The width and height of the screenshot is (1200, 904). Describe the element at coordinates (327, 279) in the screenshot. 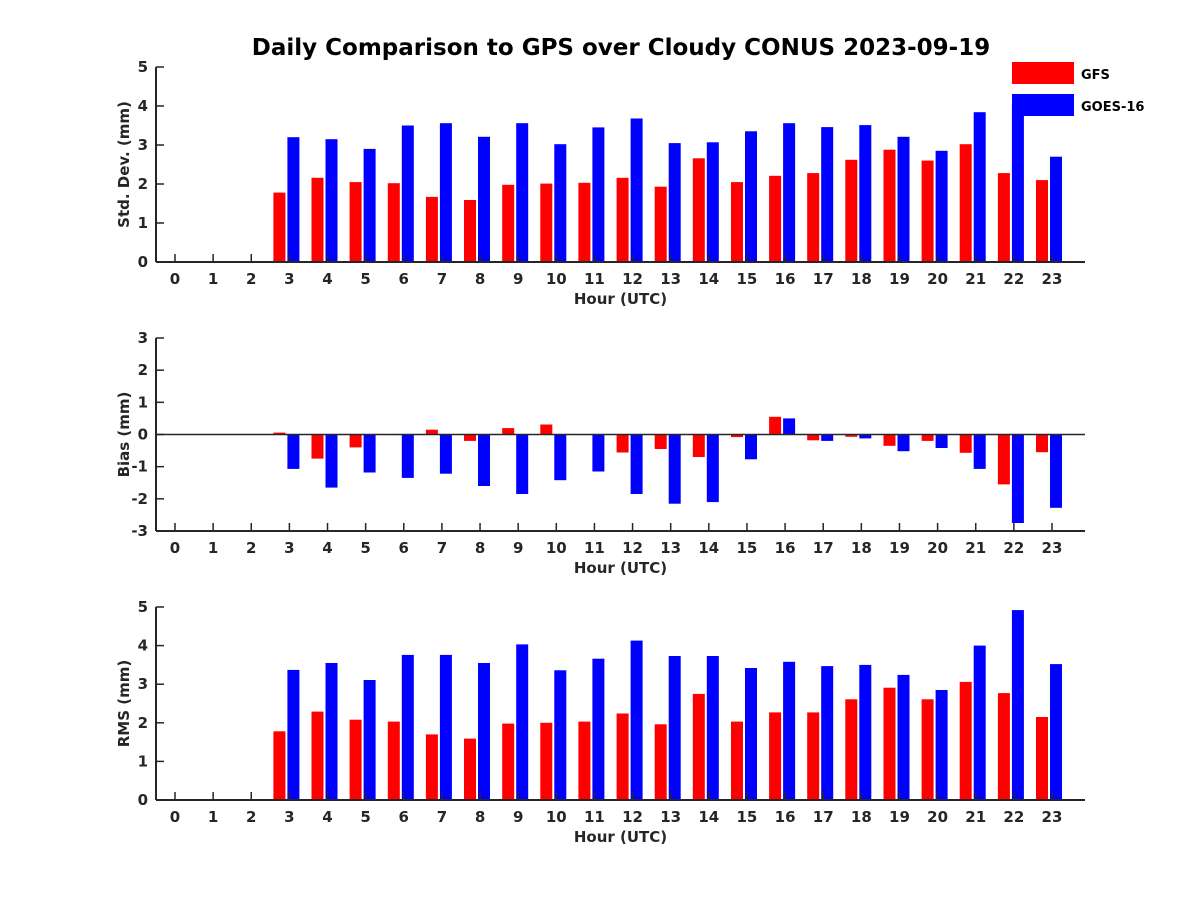

I see `x-tick-label: 4` at that location.